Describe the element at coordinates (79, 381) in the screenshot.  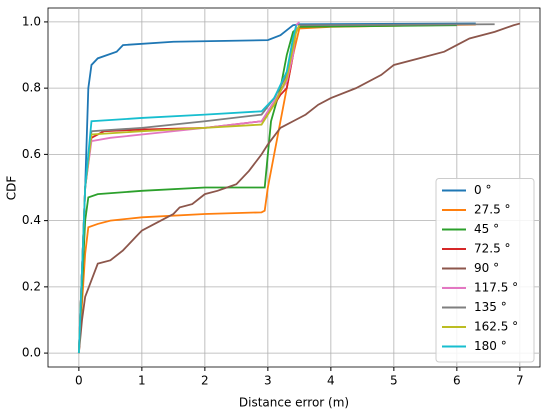
I see `x-tick-label: 0` at that location.